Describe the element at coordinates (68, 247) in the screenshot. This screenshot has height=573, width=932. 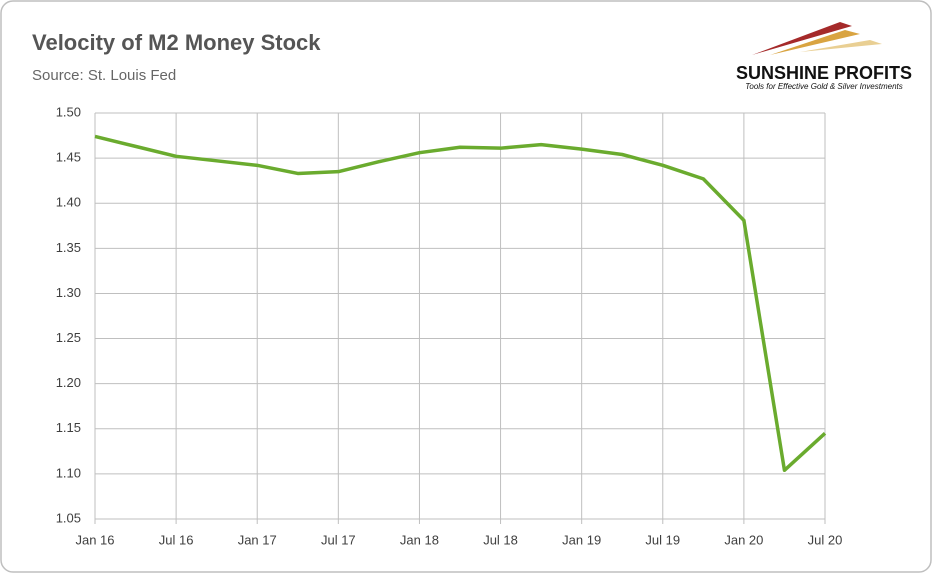
I see `y-tick-label: 1.35` at that location.